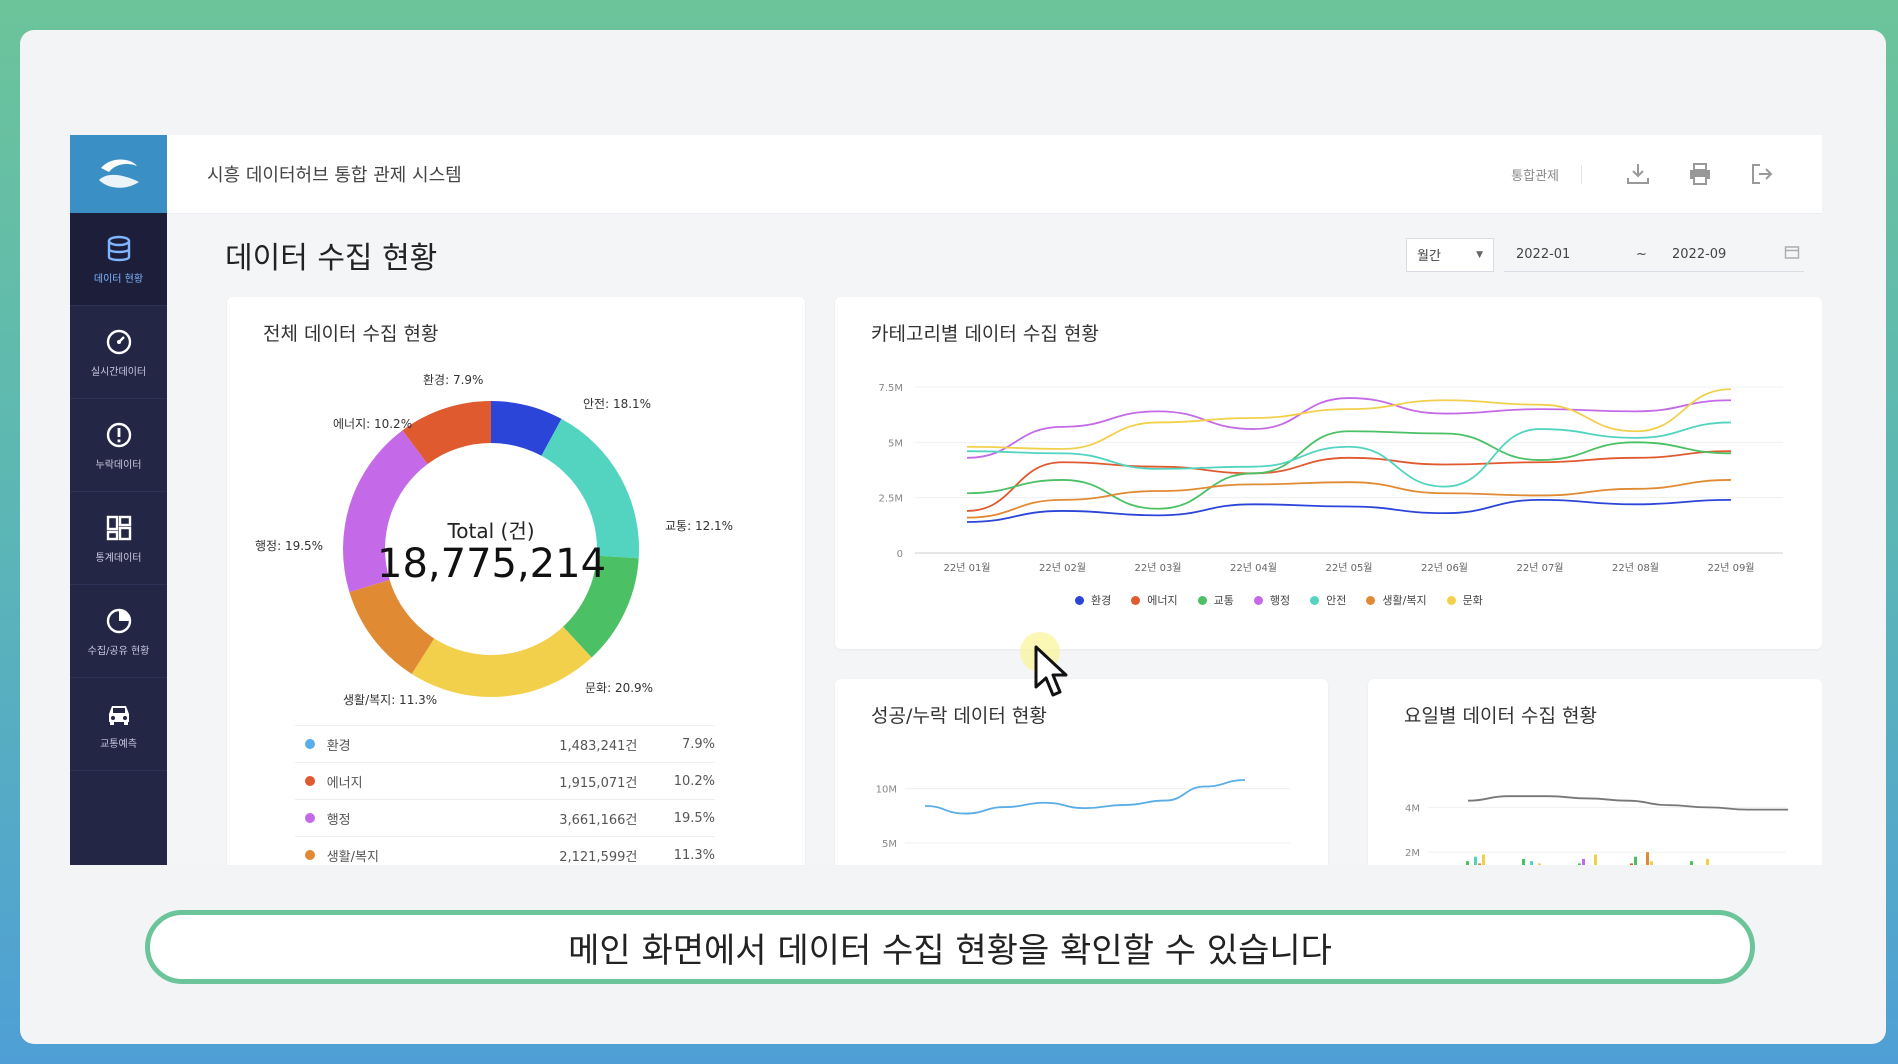 The height and width of the screenshot is (1064, 1898). What do you see at coordinates (1635, 568) in the screenshot?
I see `x-tick-label: 22년 08월` at bounding box center [1635, 568].